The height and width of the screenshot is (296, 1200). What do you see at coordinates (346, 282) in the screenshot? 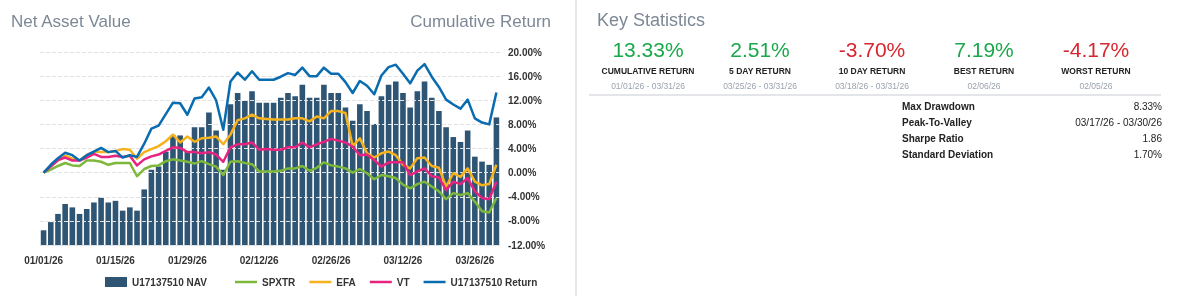
I see `legend-label: EFA` at bounding box center [346, 282].